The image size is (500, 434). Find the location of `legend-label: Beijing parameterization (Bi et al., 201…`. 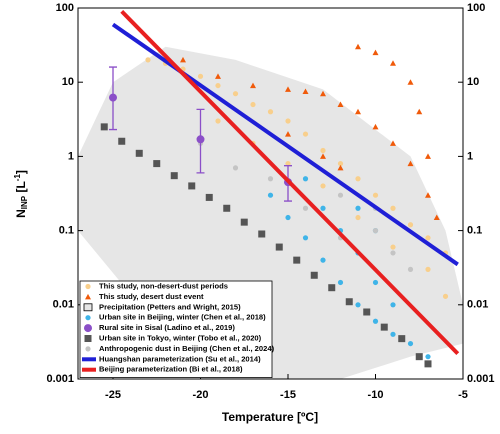

legend-label: Beijing parameterization (Bi et al., 201… is located at coordinates (171, 369).